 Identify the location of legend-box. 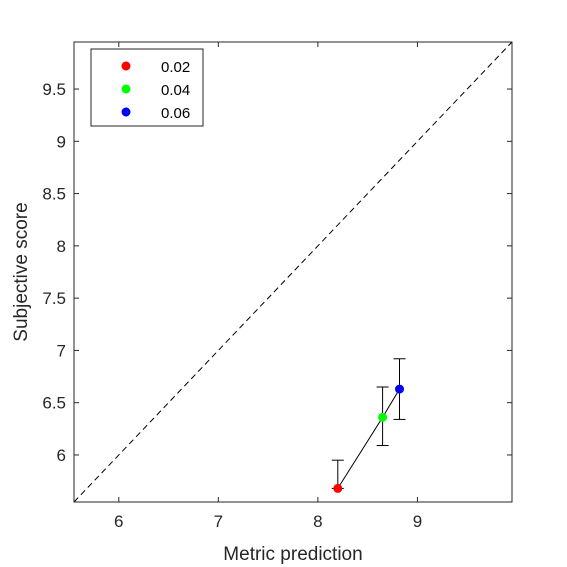
(147, 87).